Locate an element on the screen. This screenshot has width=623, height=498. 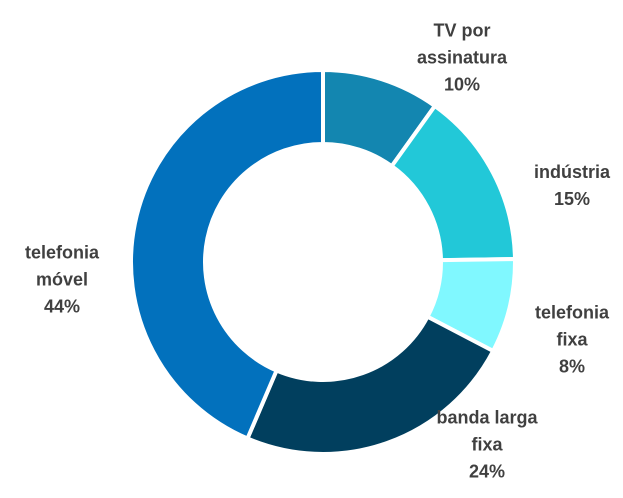
value-label: 44% is located at coordinates (62, 306).